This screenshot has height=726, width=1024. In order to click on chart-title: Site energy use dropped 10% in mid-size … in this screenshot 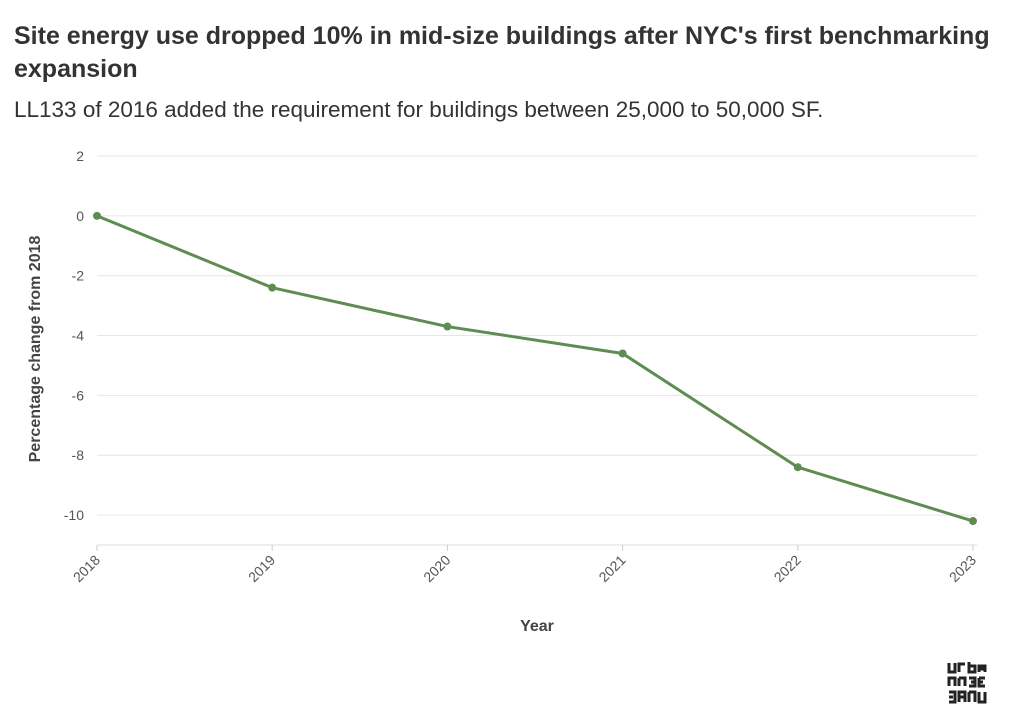, I will do `click(502, 52)`.